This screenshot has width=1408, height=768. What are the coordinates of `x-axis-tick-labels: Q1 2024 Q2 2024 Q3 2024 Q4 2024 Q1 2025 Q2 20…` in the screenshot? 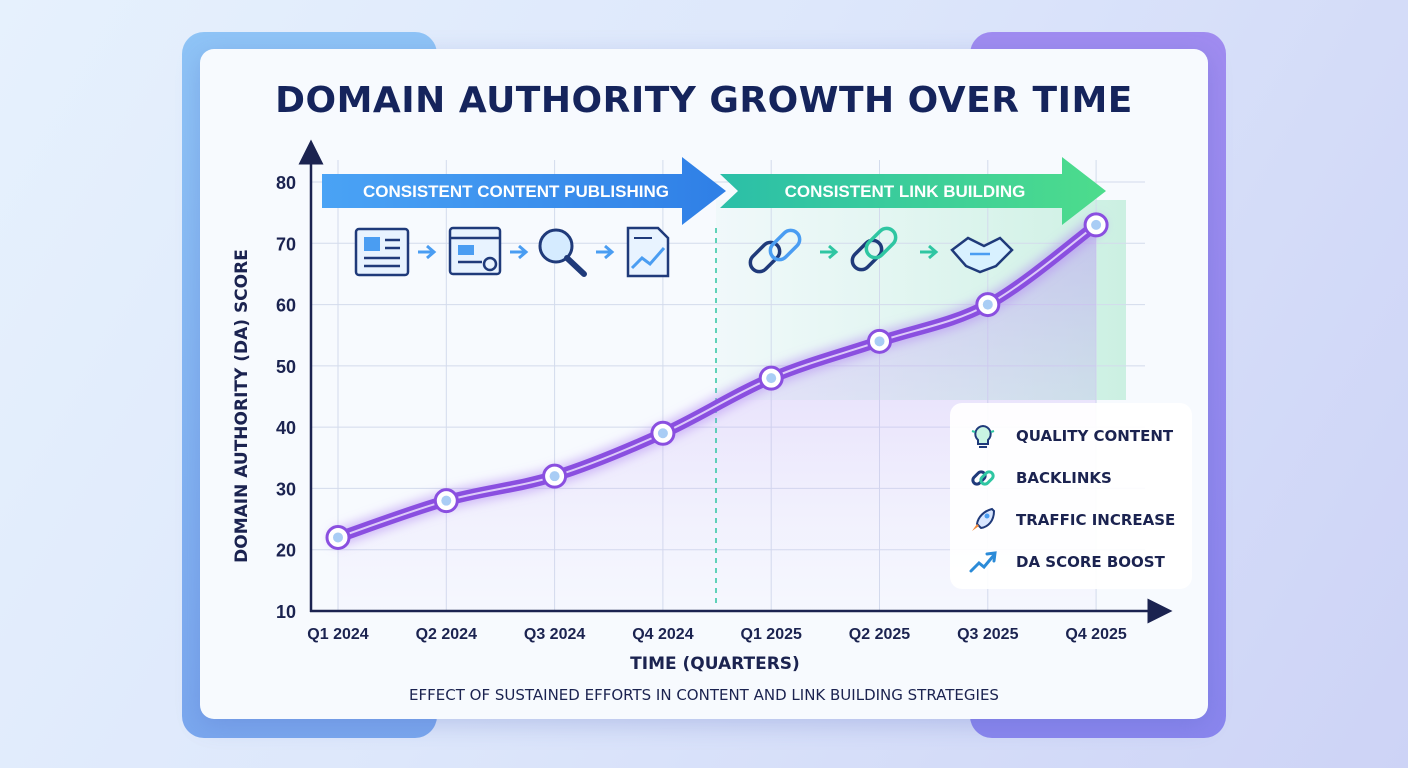 It's located at (717, 634).